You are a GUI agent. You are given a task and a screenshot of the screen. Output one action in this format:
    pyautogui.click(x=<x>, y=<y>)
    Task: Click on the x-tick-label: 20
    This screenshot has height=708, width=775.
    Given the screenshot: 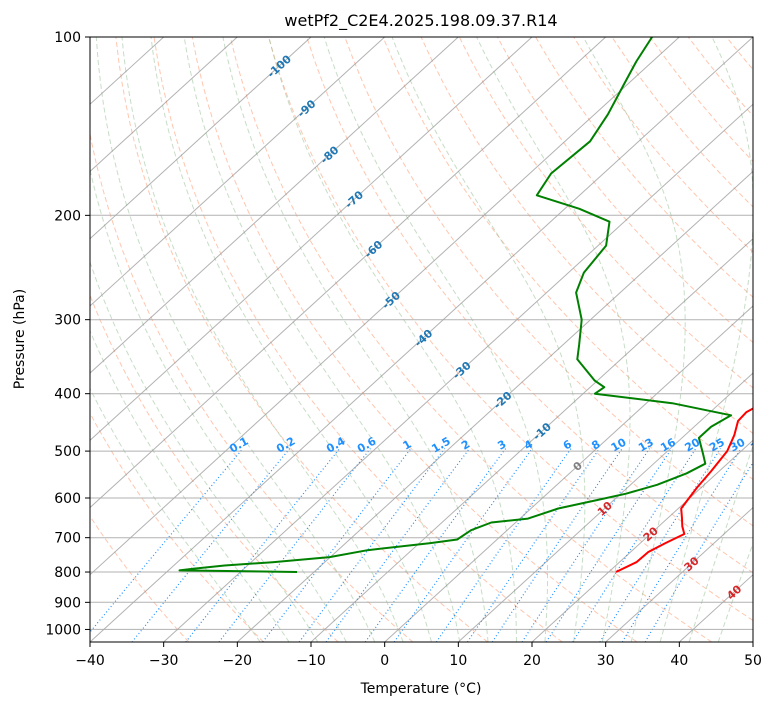 What is the action you would take?
    pyautogui.click(x=532, y=661)
    